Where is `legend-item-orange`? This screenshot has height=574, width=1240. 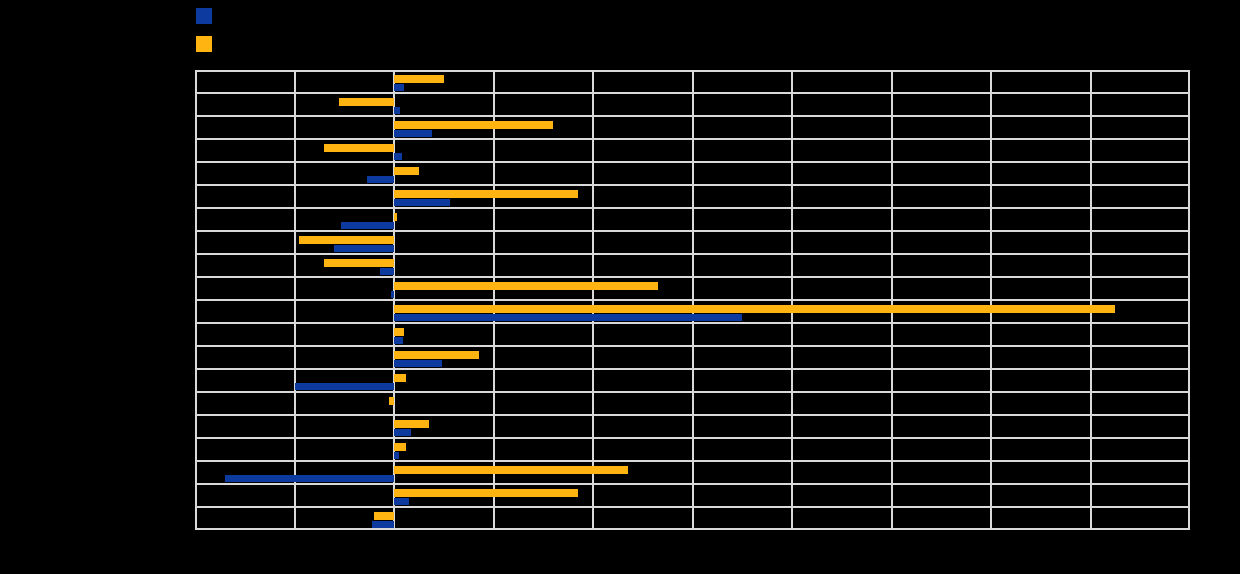 legend-item-orange is located at coordinates (207, 44).